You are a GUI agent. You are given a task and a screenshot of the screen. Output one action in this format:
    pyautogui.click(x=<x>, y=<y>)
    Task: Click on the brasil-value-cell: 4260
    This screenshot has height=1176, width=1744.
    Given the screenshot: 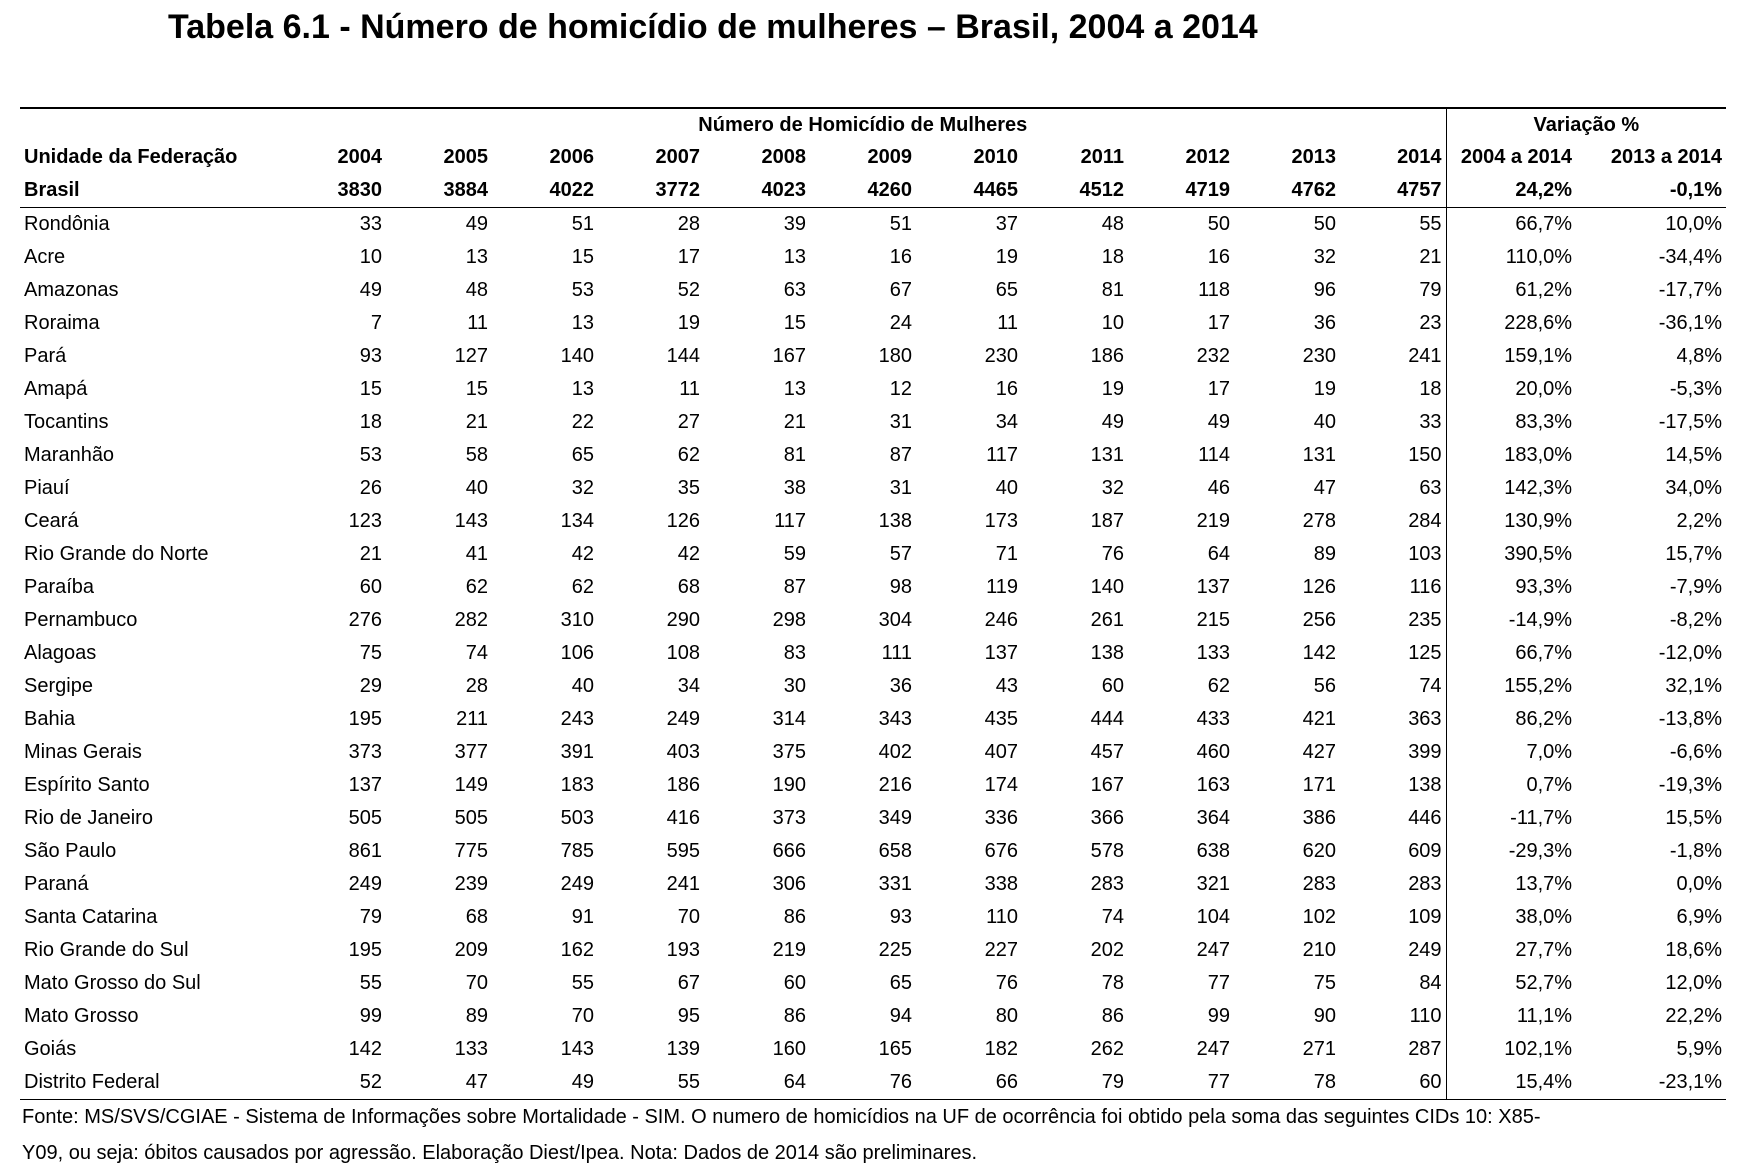 What is the action you would take?
    pyautogui.click(x=863, y=191)
    